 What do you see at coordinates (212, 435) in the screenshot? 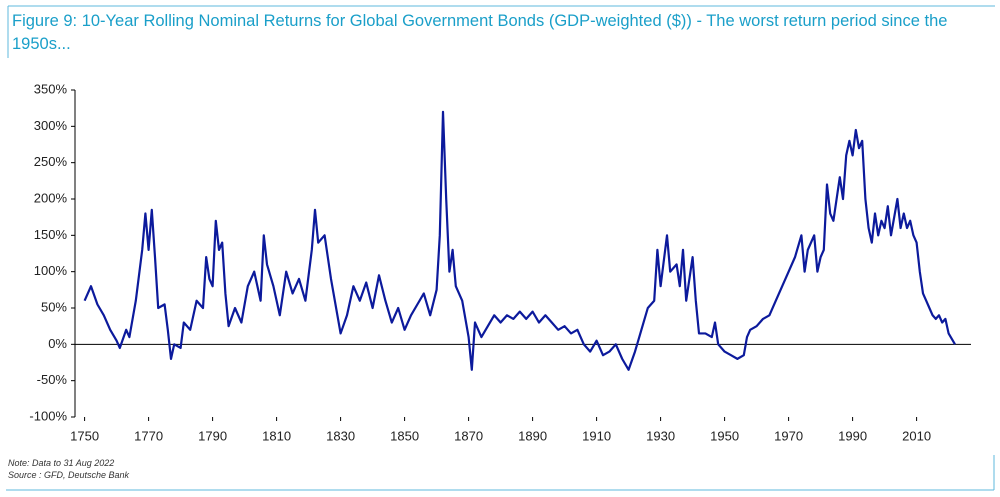
I see `x-tick-label: 1790` at bounding box center [212, 435].